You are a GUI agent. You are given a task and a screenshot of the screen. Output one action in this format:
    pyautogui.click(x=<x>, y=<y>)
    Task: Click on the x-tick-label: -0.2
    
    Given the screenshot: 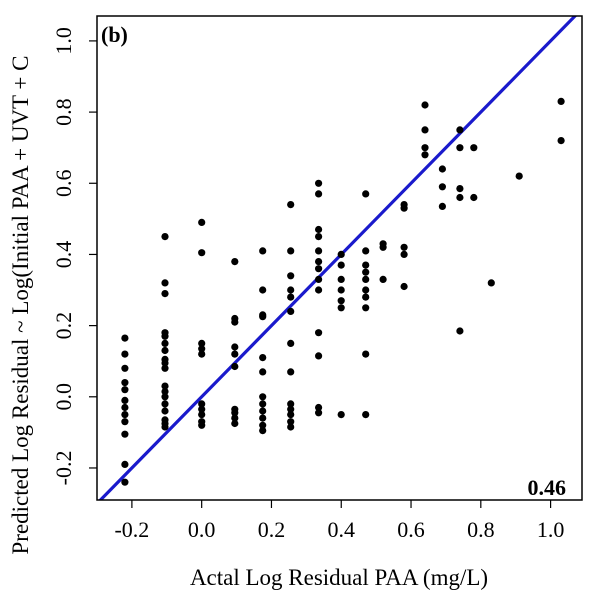 What is the action you would take?
    pyautogui.click(x=131, y=529)
    